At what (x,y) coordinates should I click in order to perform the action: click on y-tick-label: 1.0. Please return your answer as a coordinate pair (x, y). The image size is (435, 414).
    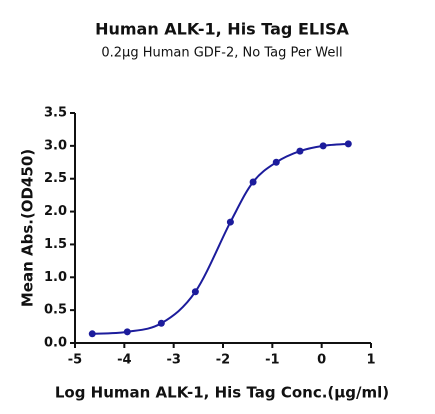
    Looking at the image, I should click on (55, 277).